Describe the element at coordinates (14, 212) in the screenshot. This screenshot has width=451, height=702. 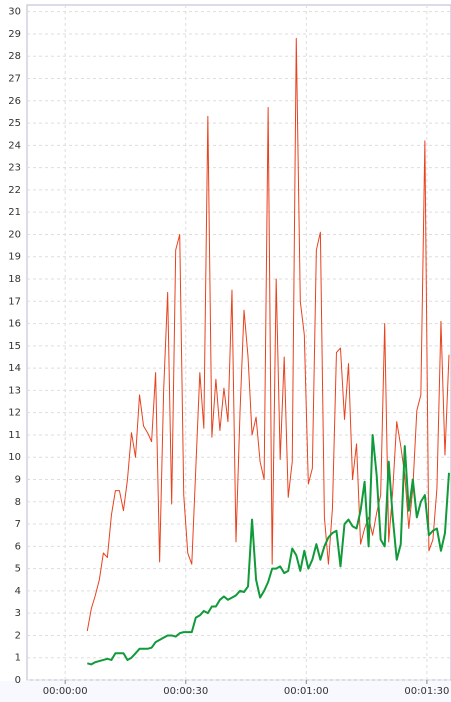
I see `y-tick-label: 21` at that location.